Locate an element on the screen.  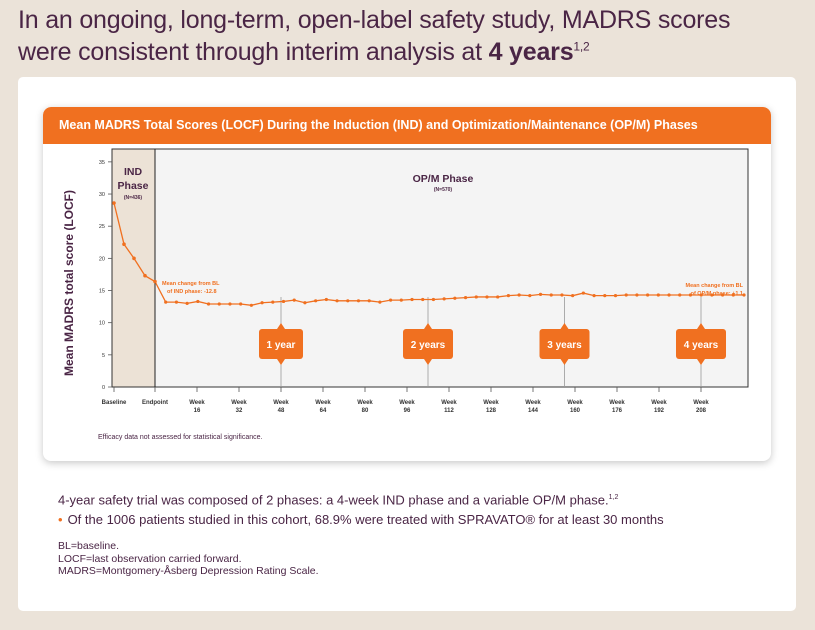
y-tick-label: 10 is located at coordinates (102, 324).